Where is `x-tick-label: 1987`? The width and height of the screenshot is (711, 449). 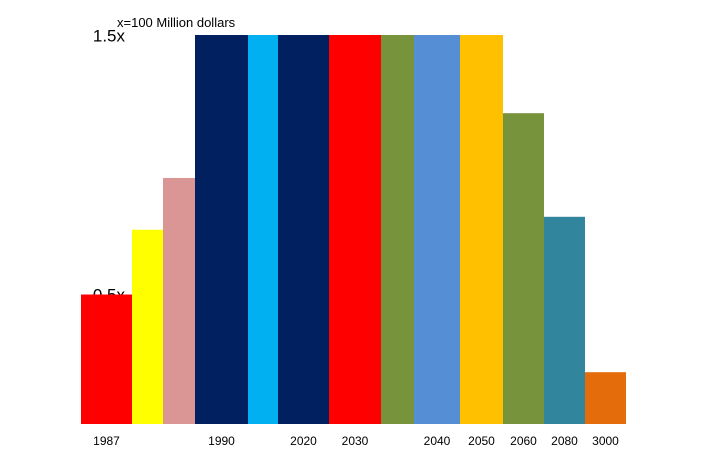
x-tick-label: 1987 is located at coordinates (106, 441).